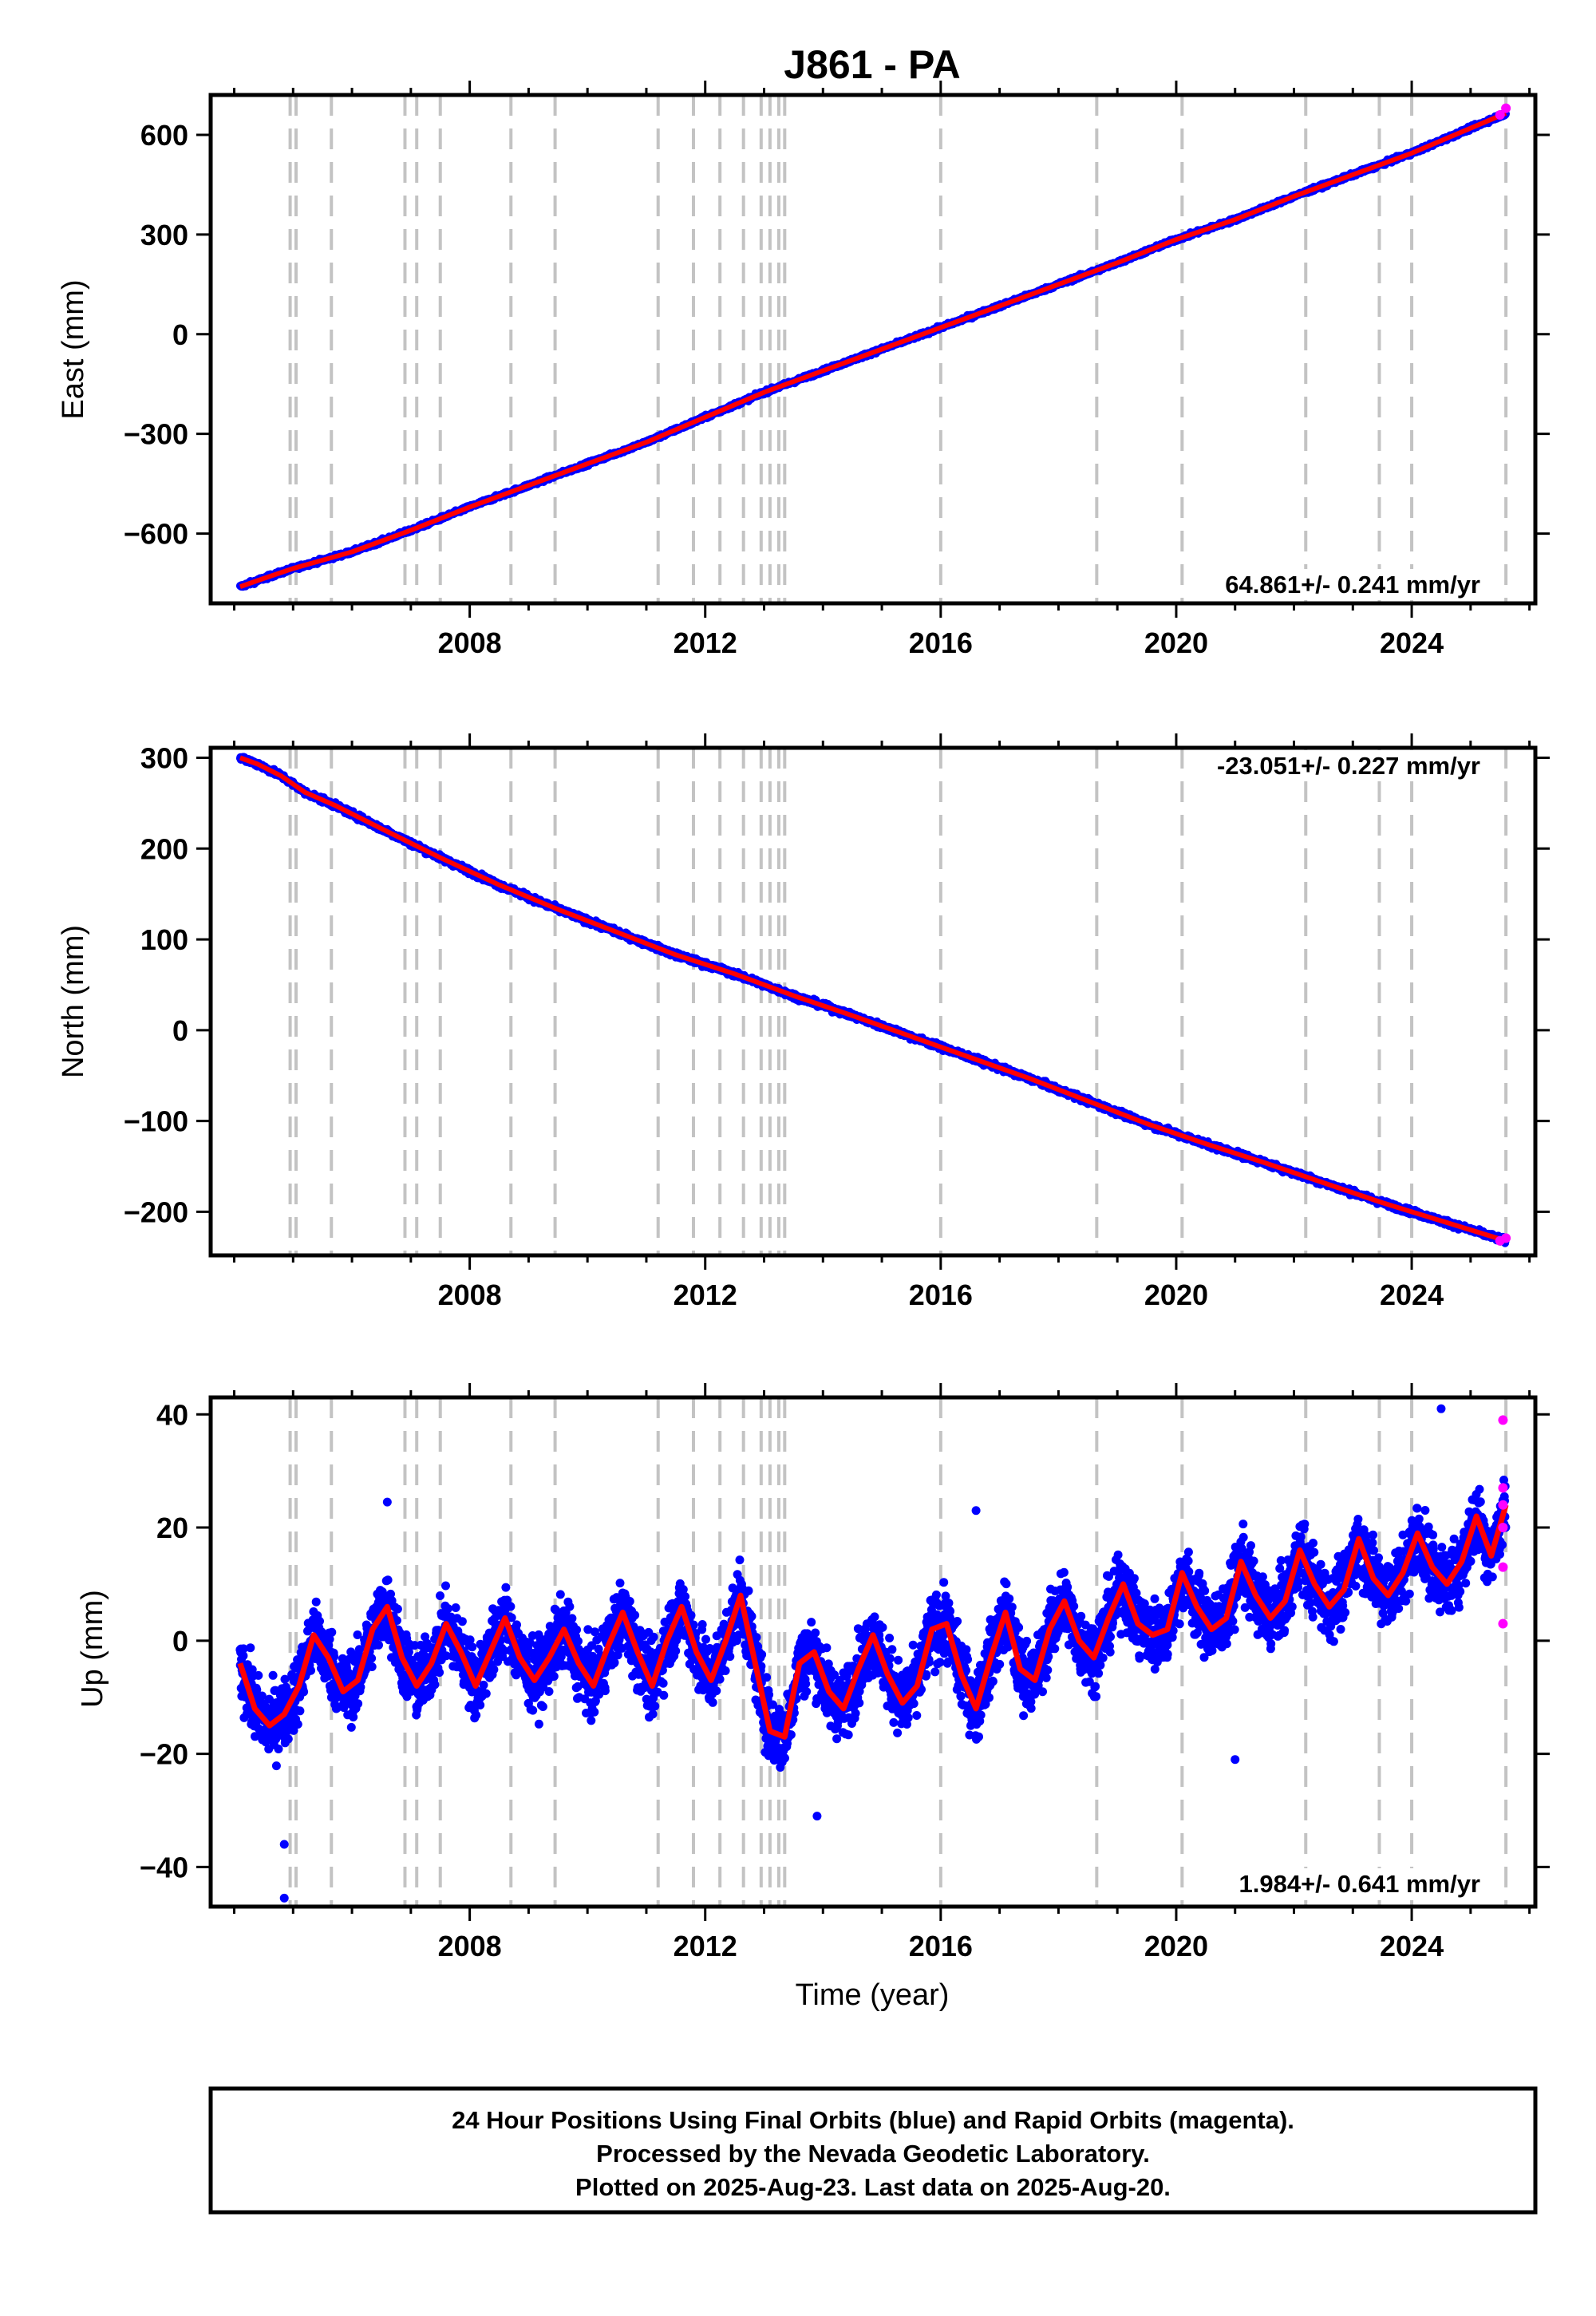 The width and height of the screenshot is (1596, 2316). What do you see at coordinates (470, 642) in the screenshot?
I see `x-tick-label: 2008` at bounding box center [470, 642].